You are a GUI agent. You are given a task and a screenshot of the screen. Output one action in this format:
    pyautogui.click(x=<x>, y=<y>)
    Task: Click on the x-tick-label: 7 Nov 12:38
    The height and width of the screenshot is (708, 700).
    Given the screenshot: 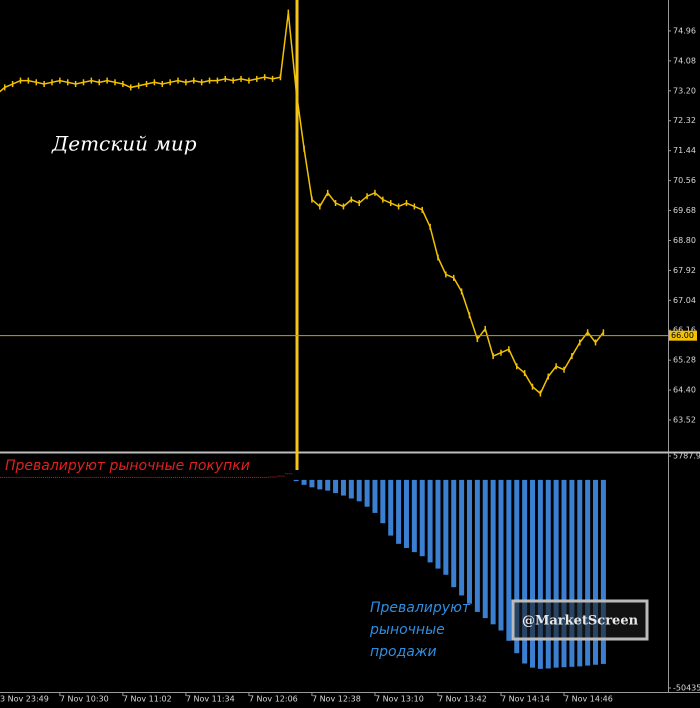 What is the action you would take?
    pyautogui.click(x=336, y=699)
    